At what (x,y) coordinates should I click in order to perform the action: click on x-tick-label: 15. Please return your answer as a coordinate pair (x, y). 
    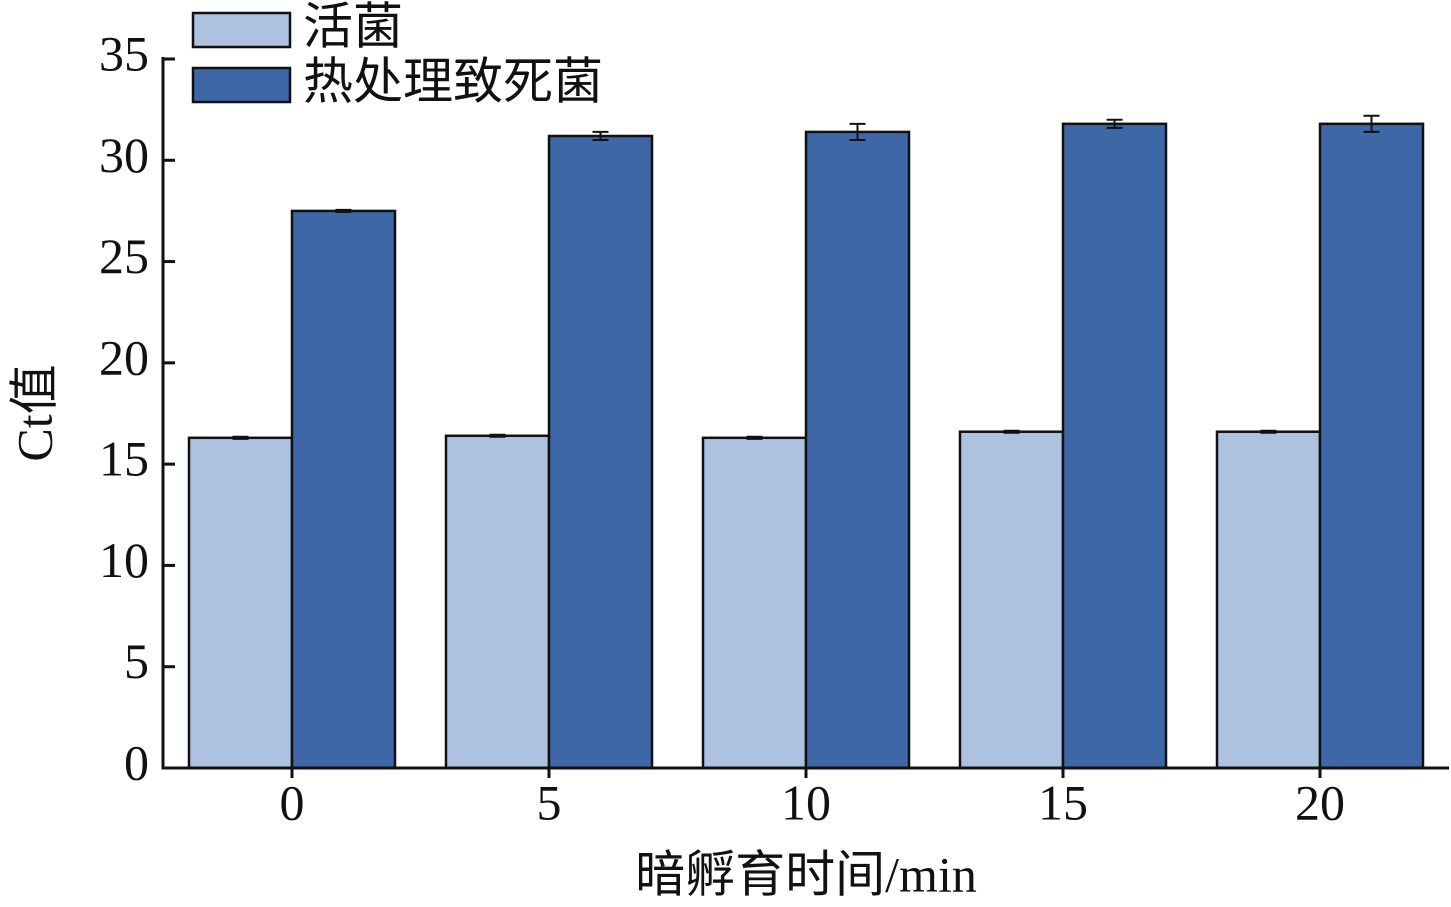
    Looking at the image, I should click on (1063, 802).